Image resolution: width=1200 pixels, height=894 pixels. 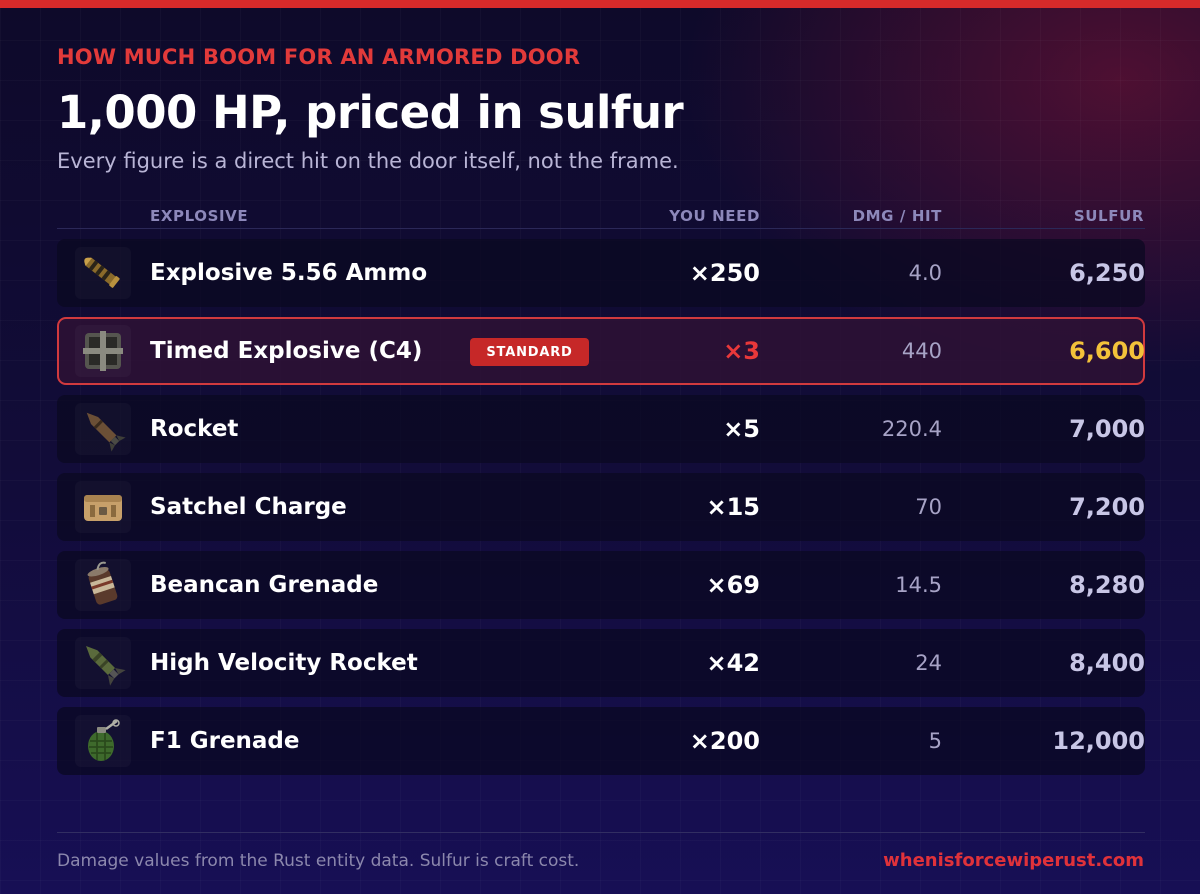 What do you see at coordinates (733, 663) in the screenshot?
I see `quantity-needed: ×42` at bounding box center [733, 663].